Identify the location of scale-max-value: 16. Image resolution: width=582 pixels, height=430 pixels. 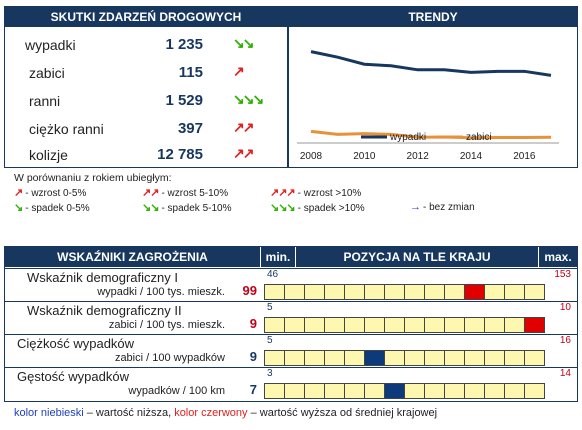
(565, 340).